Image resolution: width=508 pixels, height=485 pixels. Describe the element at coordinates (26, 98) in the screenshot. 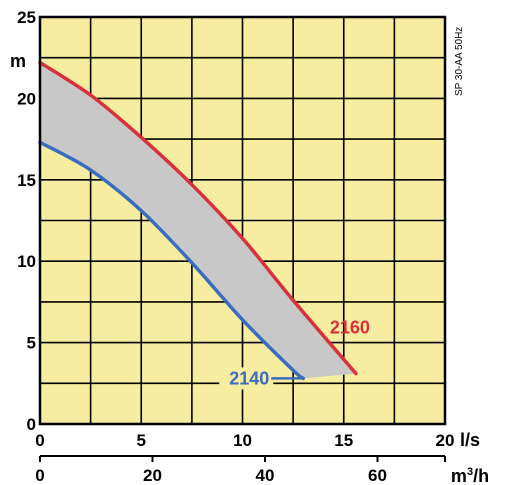

I see `y-tick-label: 20` at that location.